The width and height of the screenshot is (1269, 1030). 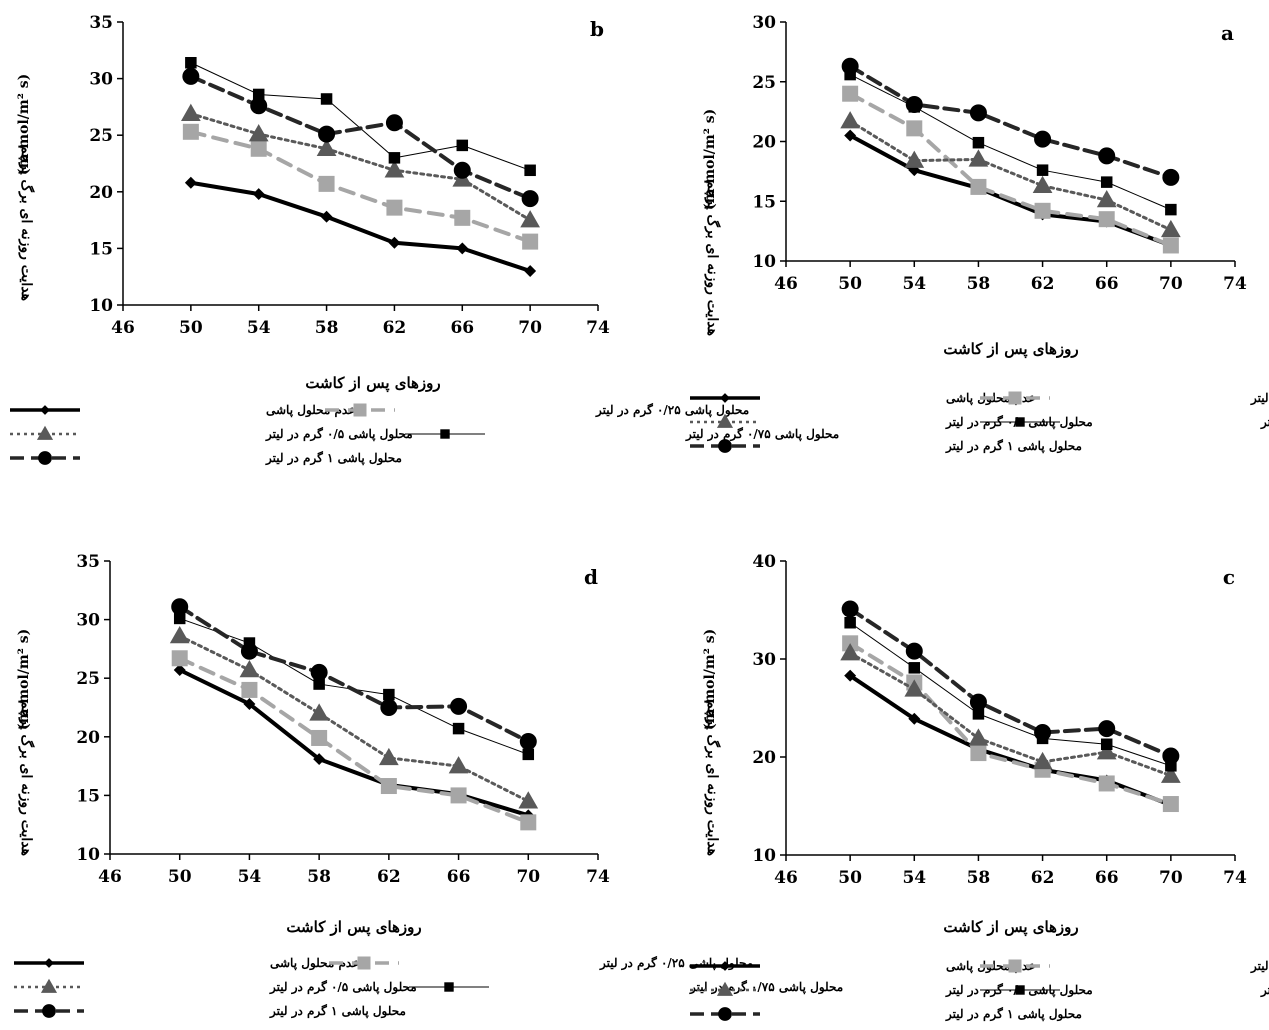 What do you see at coordinates (314, 963) in the screenshot?
I see `legend-label-0: عدم محلول پاشی` at bounding box center [314, 963].